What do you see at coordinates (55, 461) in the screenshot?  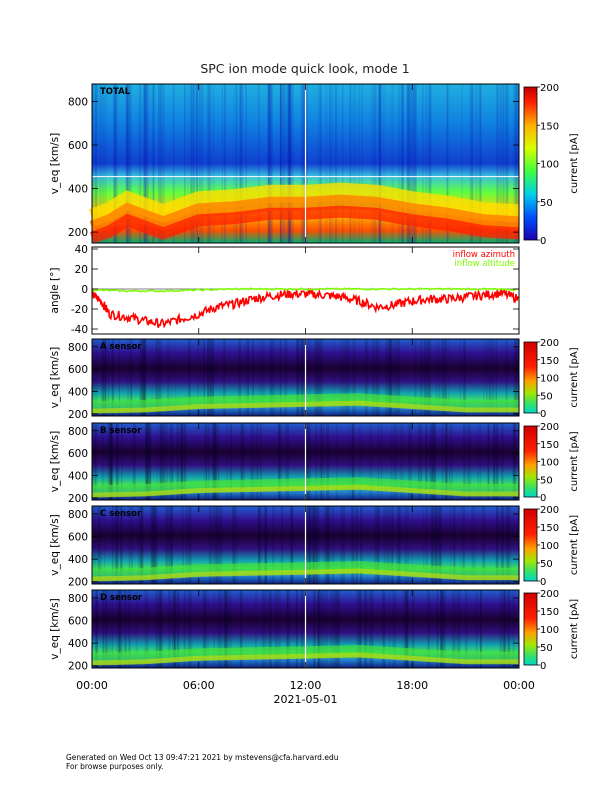 I see `y-axis-label: v_eq [km/s]` at bounding box center [55, 461].